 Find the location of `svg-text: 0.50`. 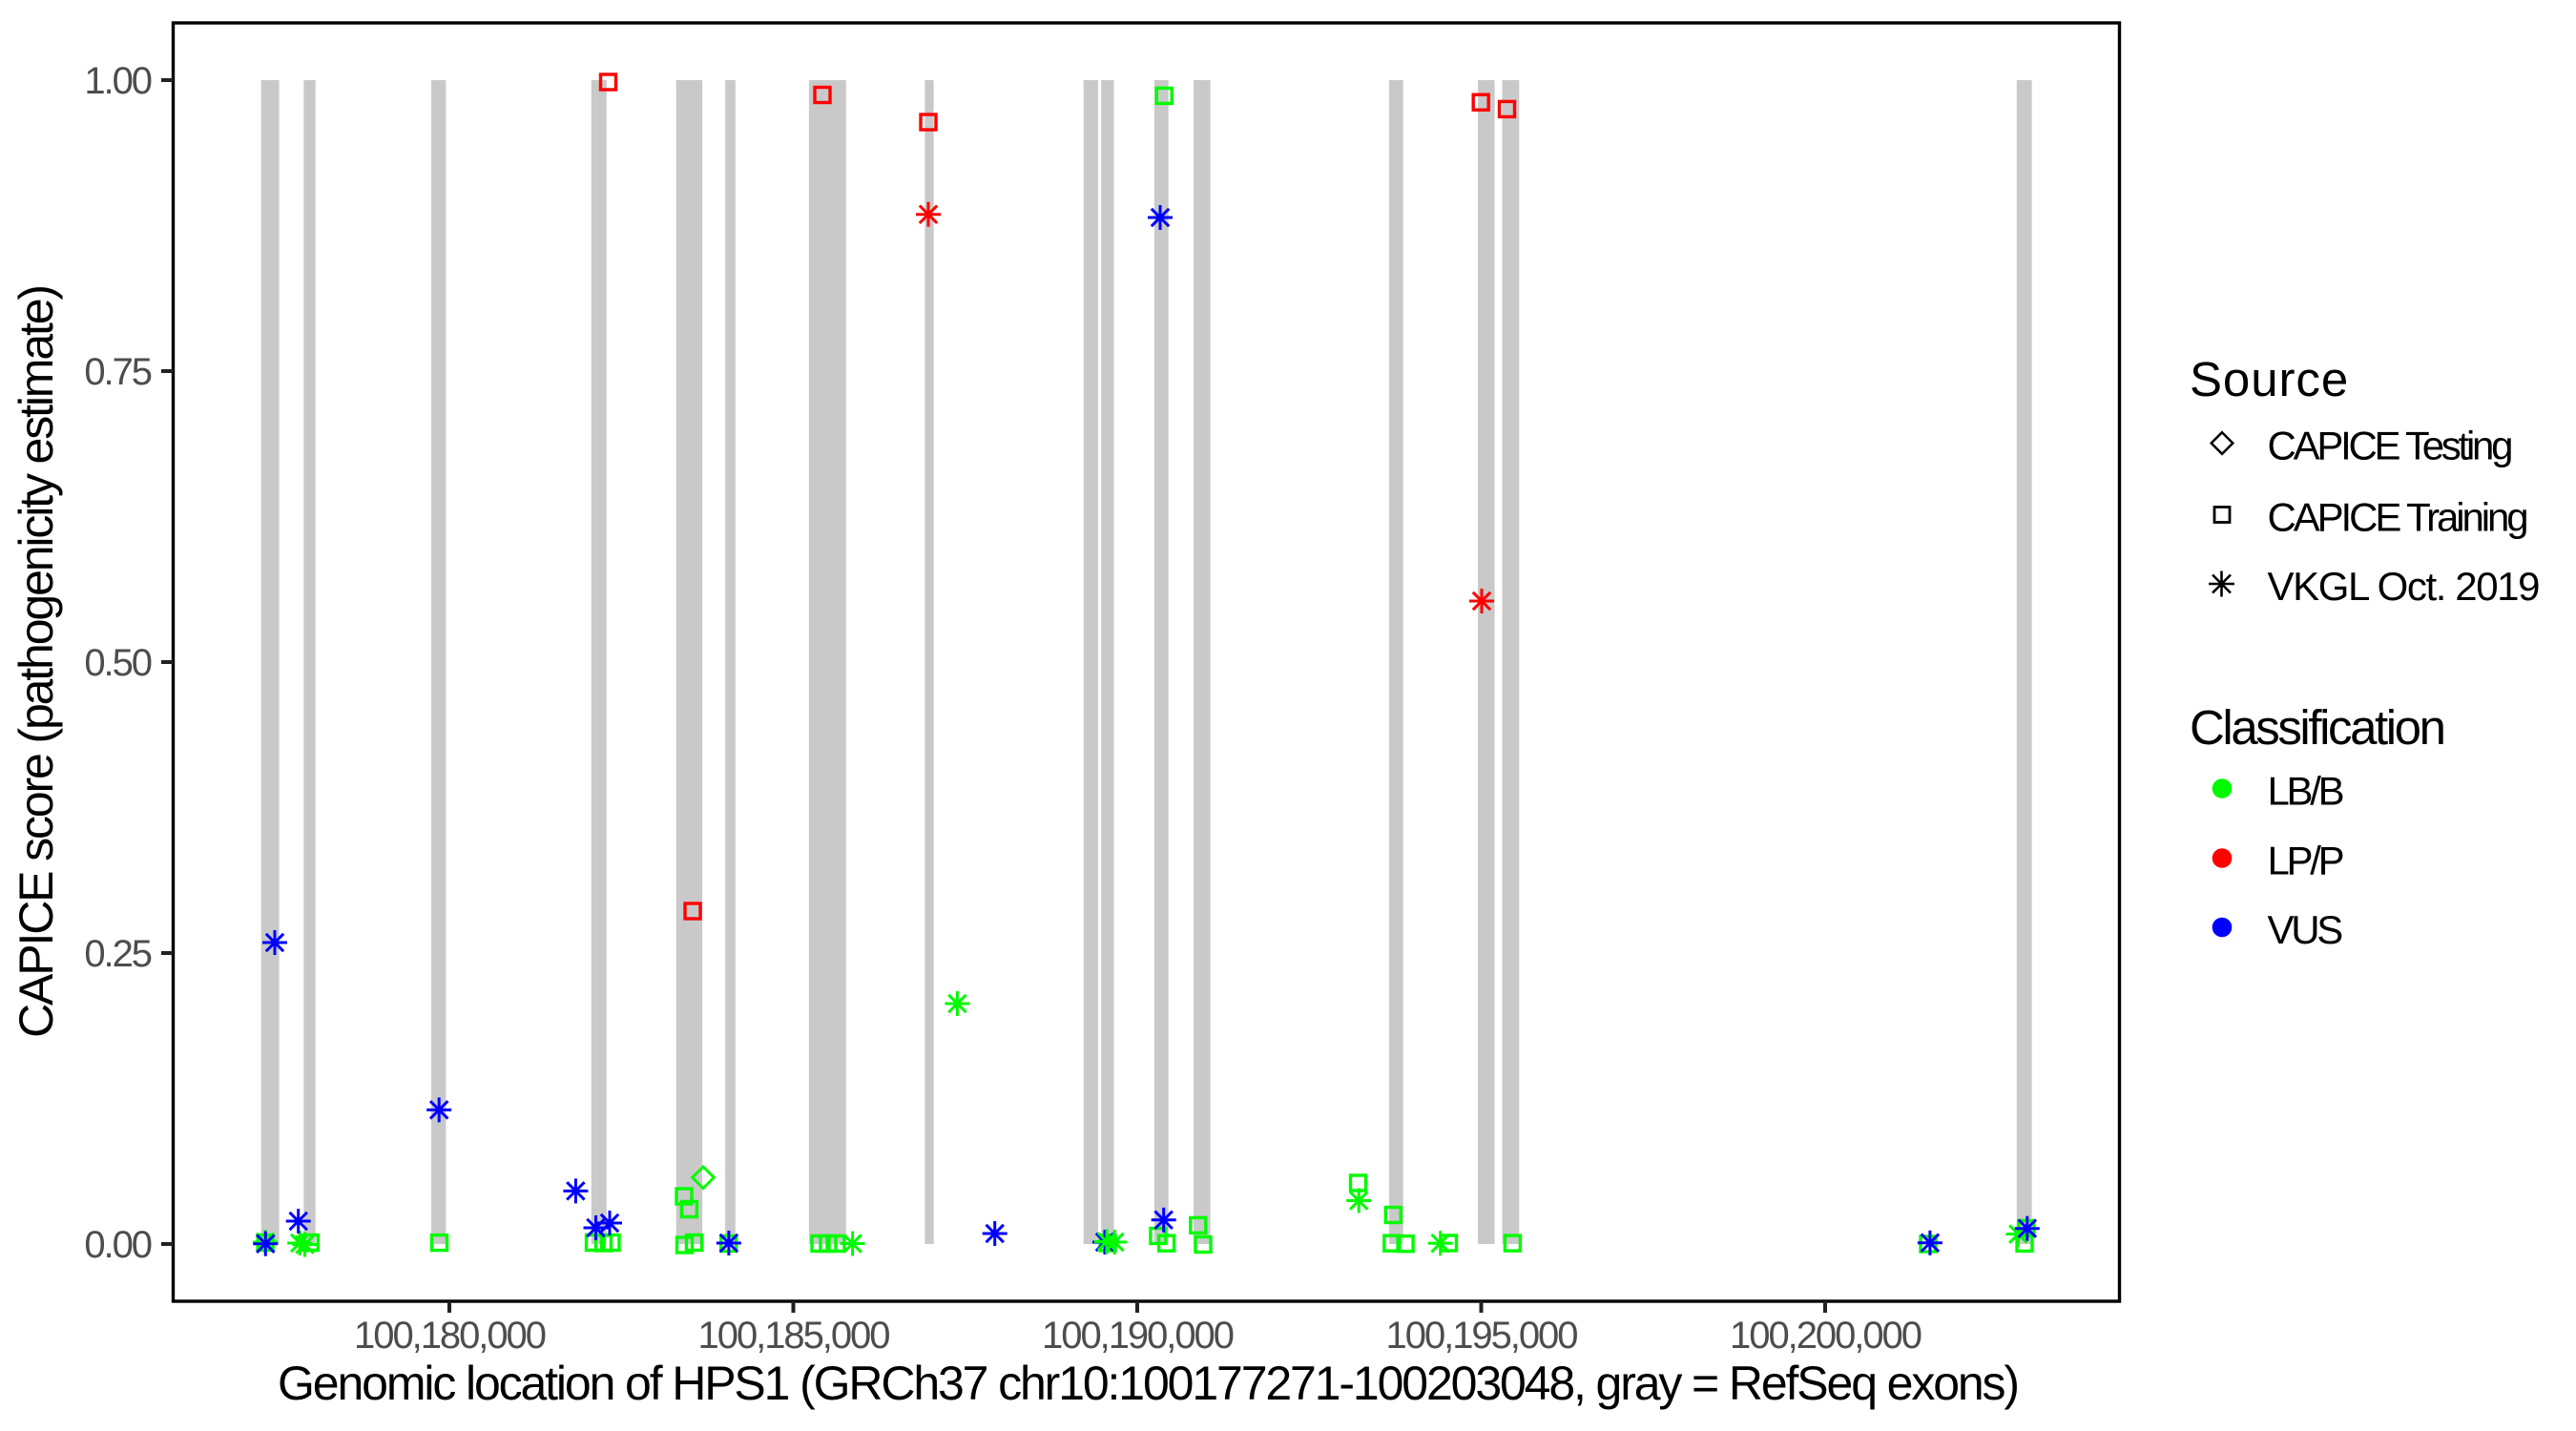

svg-text: 0.50 is located at coordinates (117, 663).